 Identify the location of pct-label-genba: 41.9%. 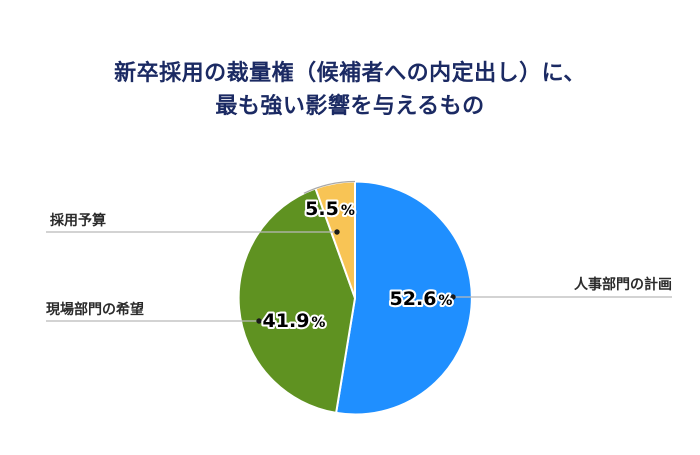
(294, 321).